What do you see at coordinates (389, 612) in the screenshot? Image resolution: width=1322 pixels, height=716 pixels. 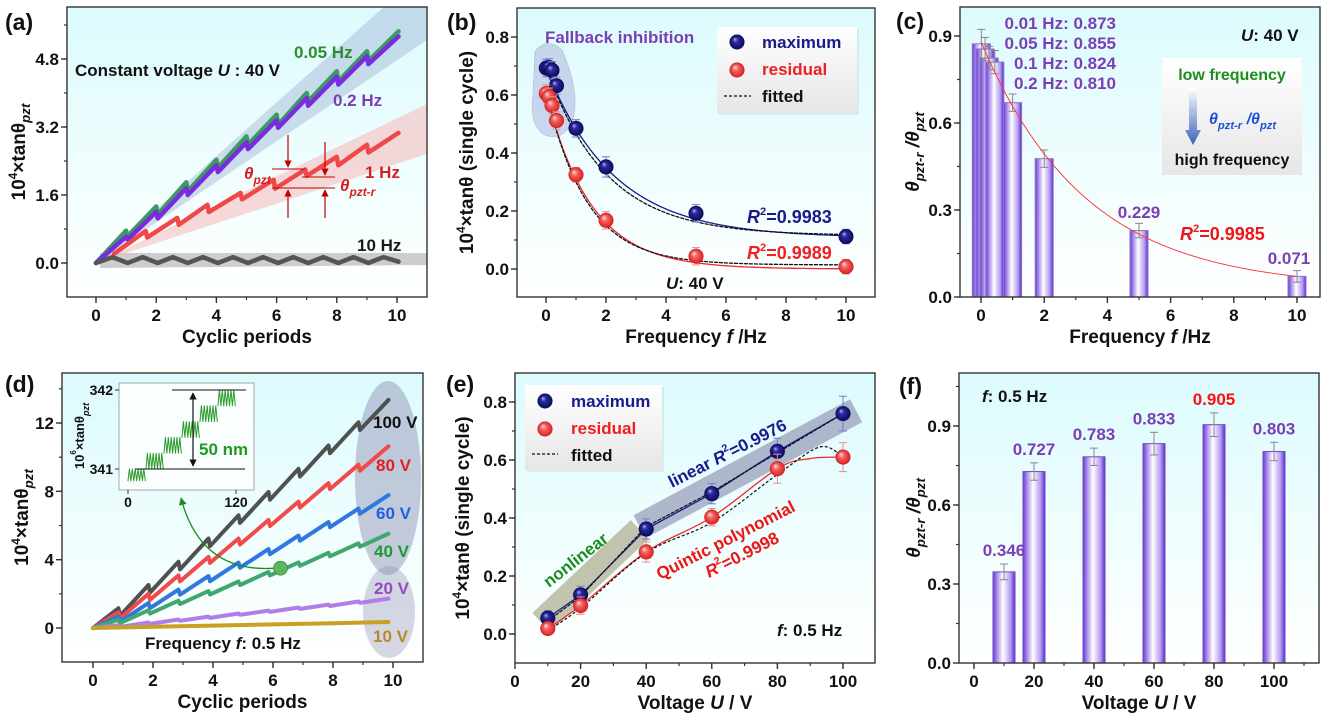 I see `highlight-ellipse-low-voltage` at bounding box center [389, 612].